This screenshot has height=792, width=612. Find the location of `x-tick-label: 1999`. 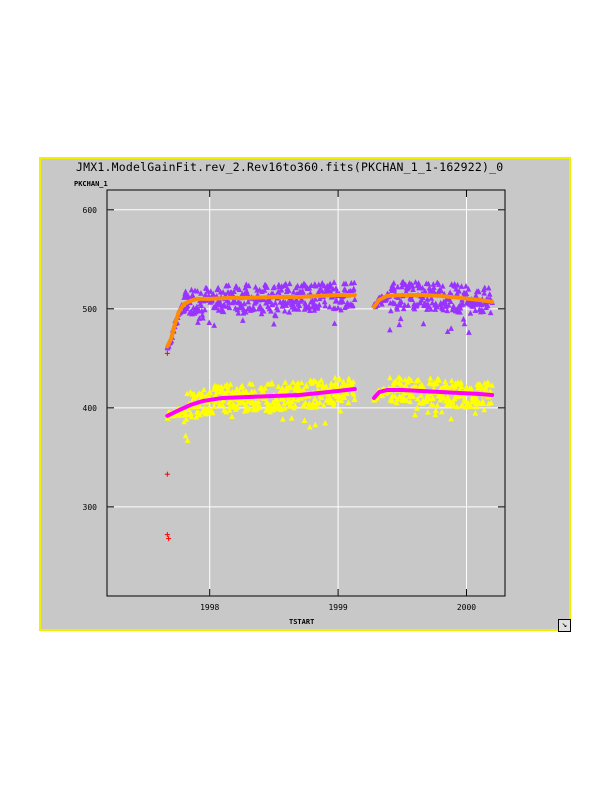

x-tick-label: 1999 is located at coordinates (337, 607).